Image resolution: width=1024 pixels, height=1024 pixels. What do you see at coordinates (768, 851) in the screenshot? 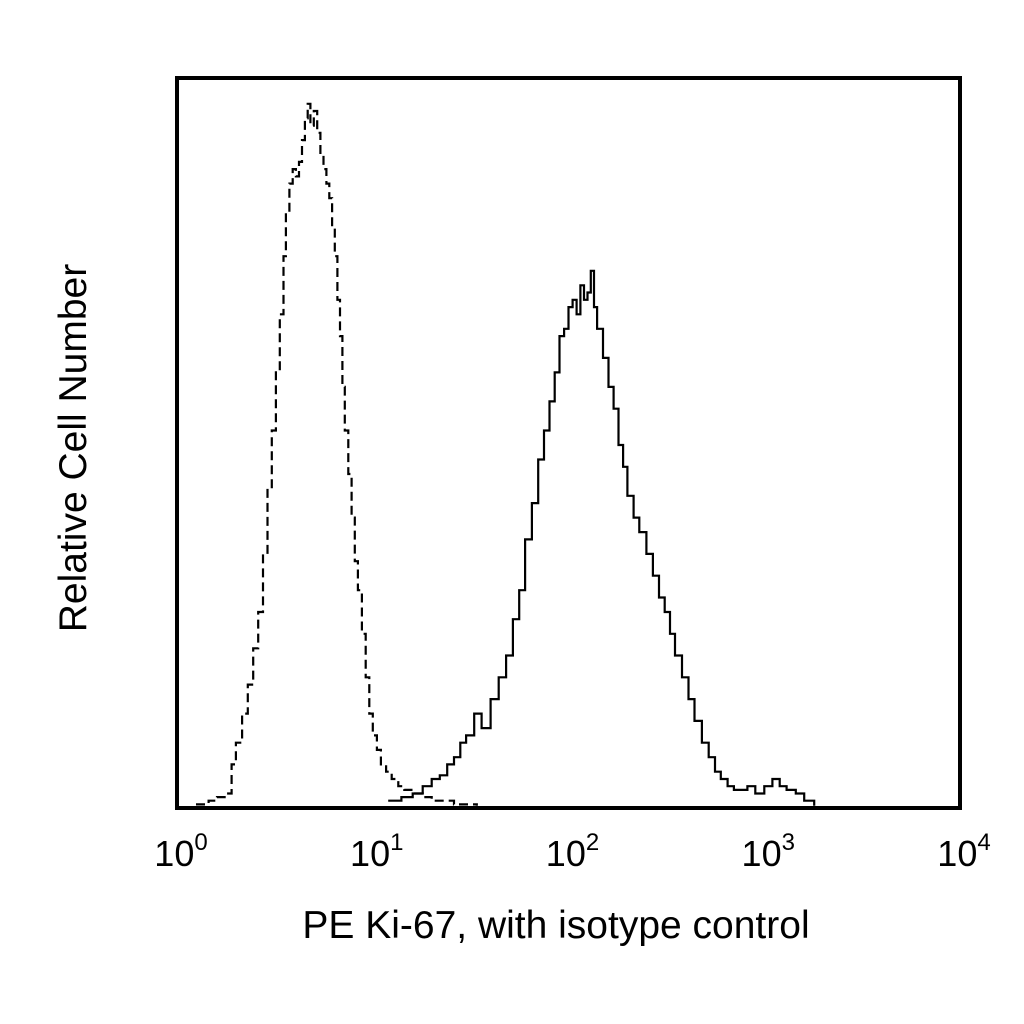
I see `x-tick-label: 10³` at bounding box center [768, 851].